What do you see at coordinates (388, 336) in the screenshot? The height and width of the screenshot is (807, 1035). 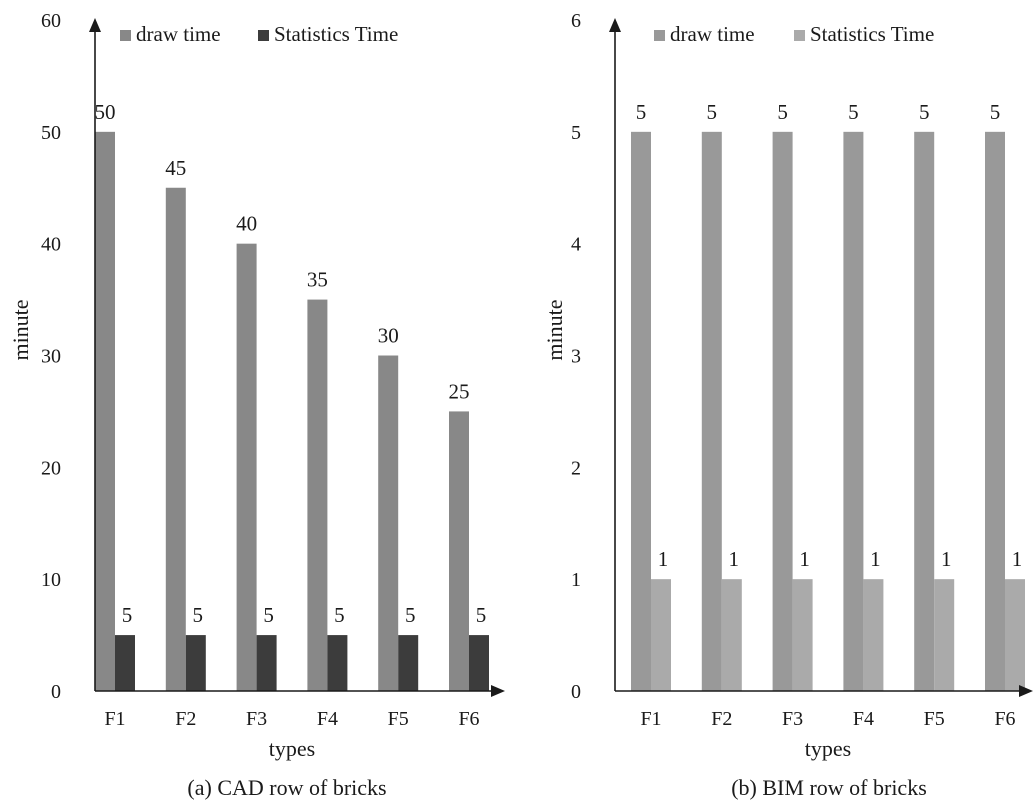 I see `data-label: 30` at bounding box center [388, 336].